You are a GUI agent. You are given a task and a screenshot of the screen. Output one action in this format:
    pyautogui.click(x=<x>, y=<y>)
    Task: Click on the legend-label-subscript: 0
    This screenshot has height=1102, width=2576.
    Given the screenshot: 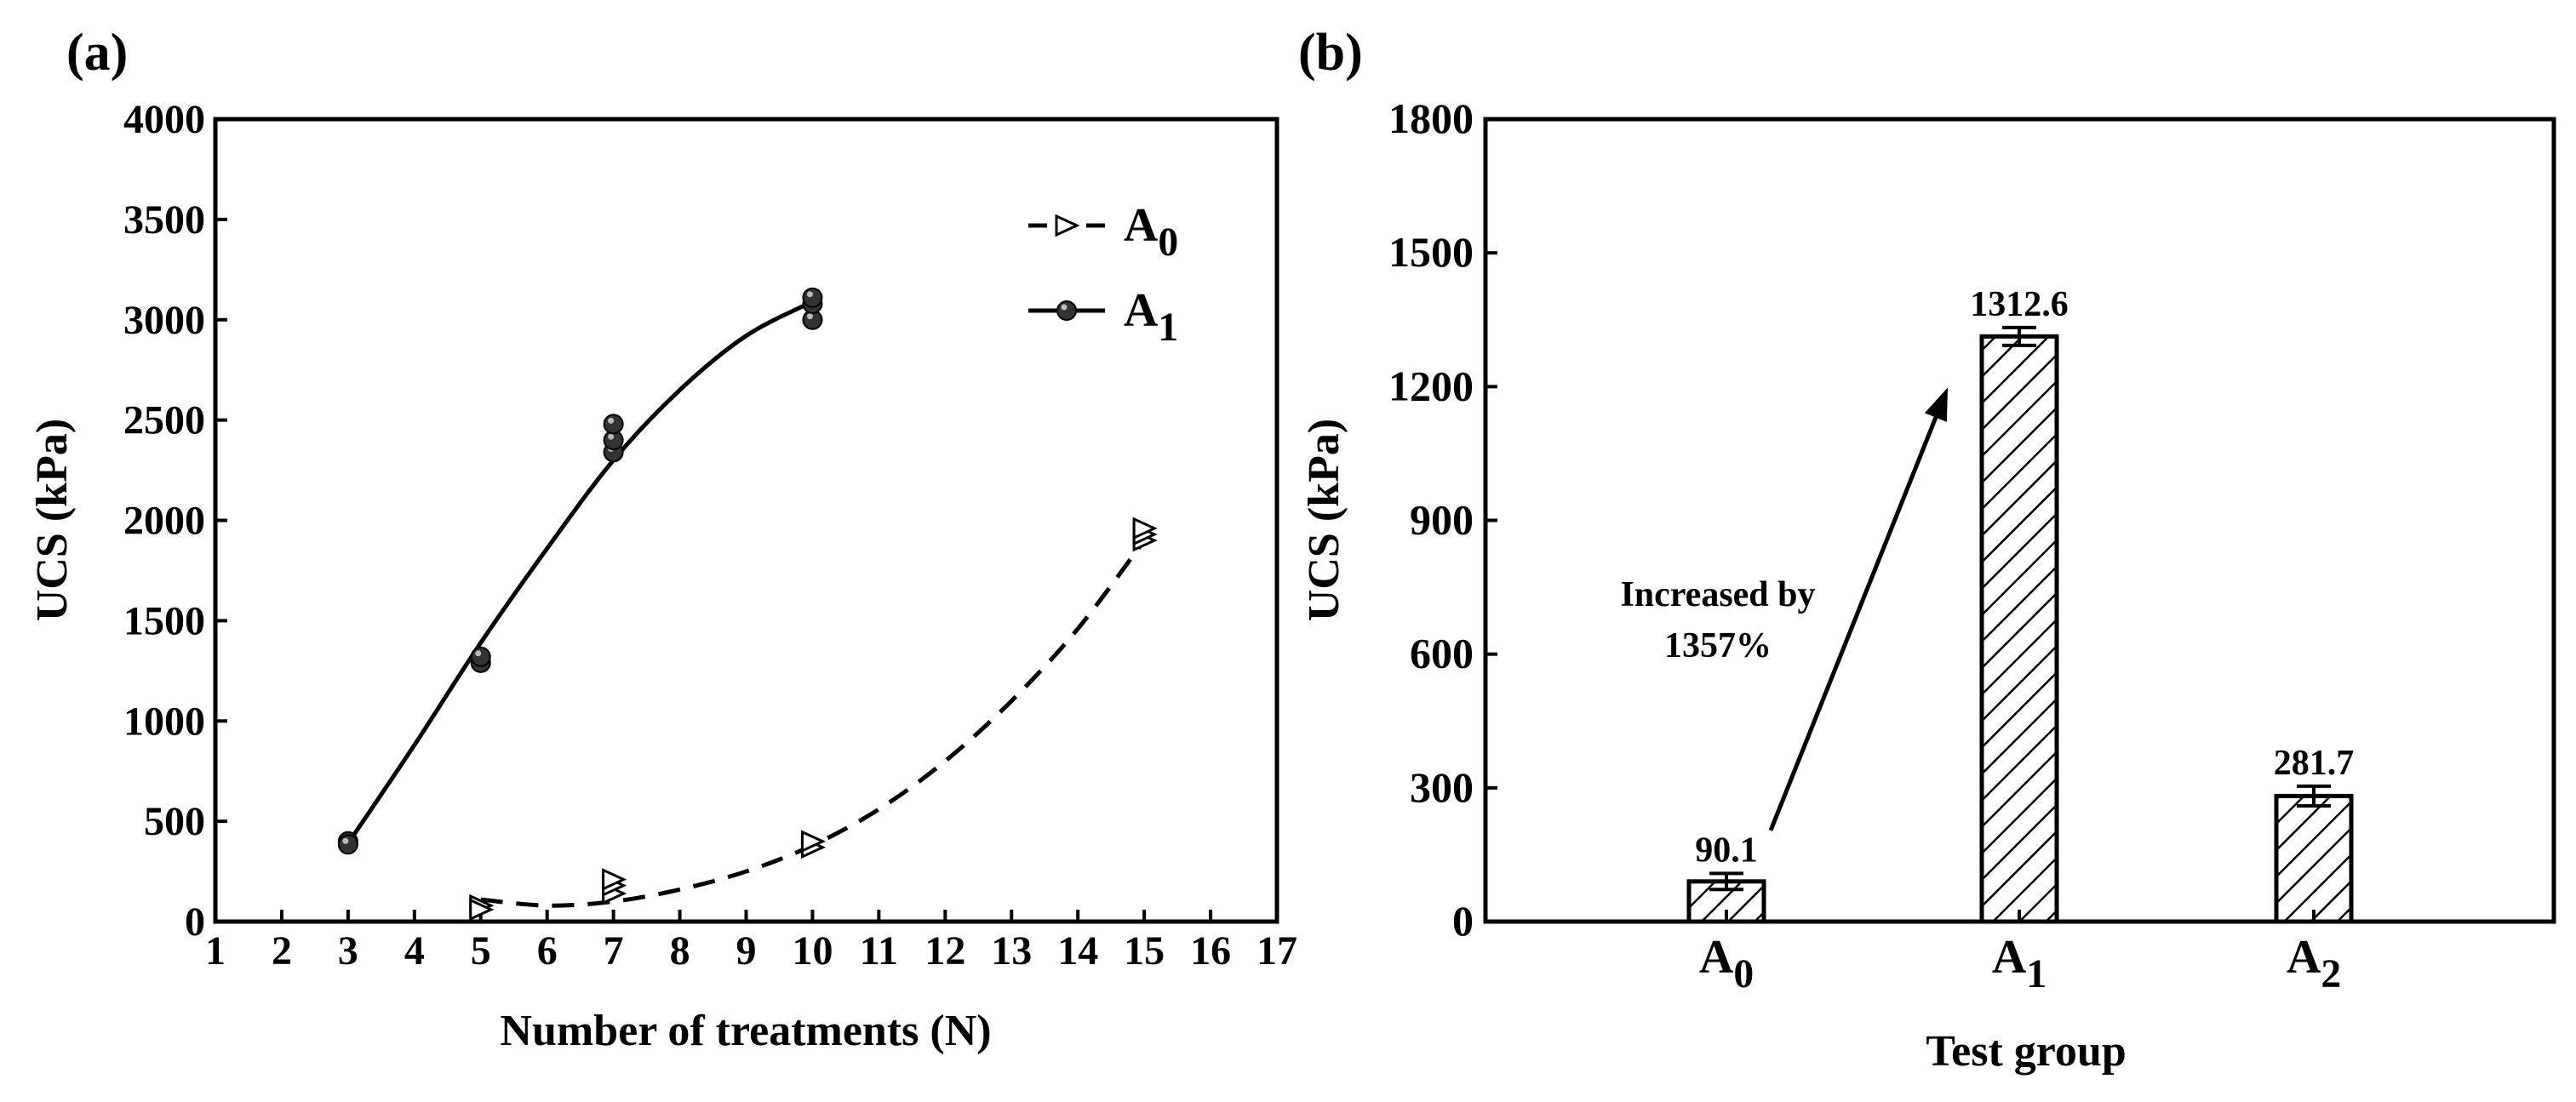 What is the action you would take?
    pyautogui.click(x=1168, y=242)
    